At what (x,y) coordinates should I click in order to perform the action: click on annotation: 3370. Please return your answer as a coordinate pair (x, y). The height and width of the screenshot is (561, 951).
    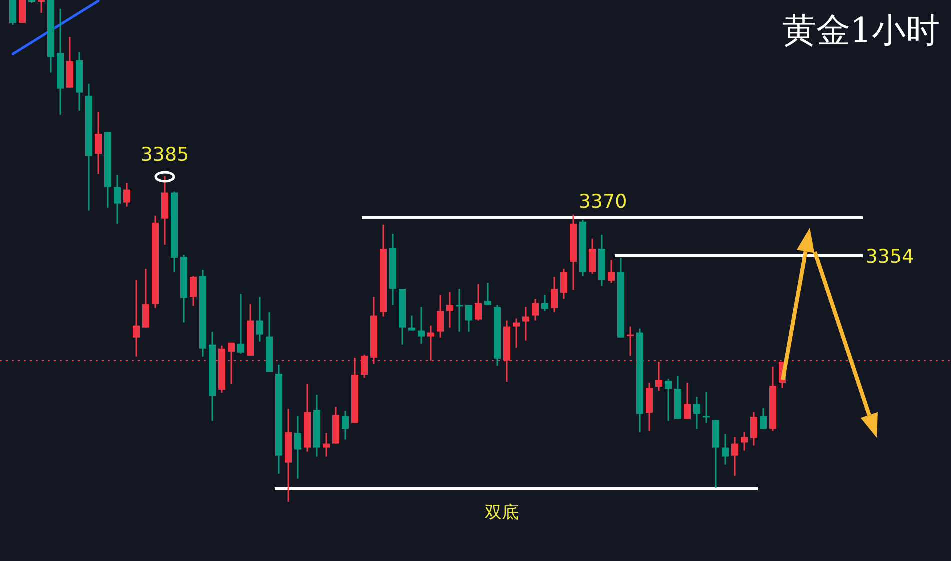
    Looking at the image, I should click on (603, 202).